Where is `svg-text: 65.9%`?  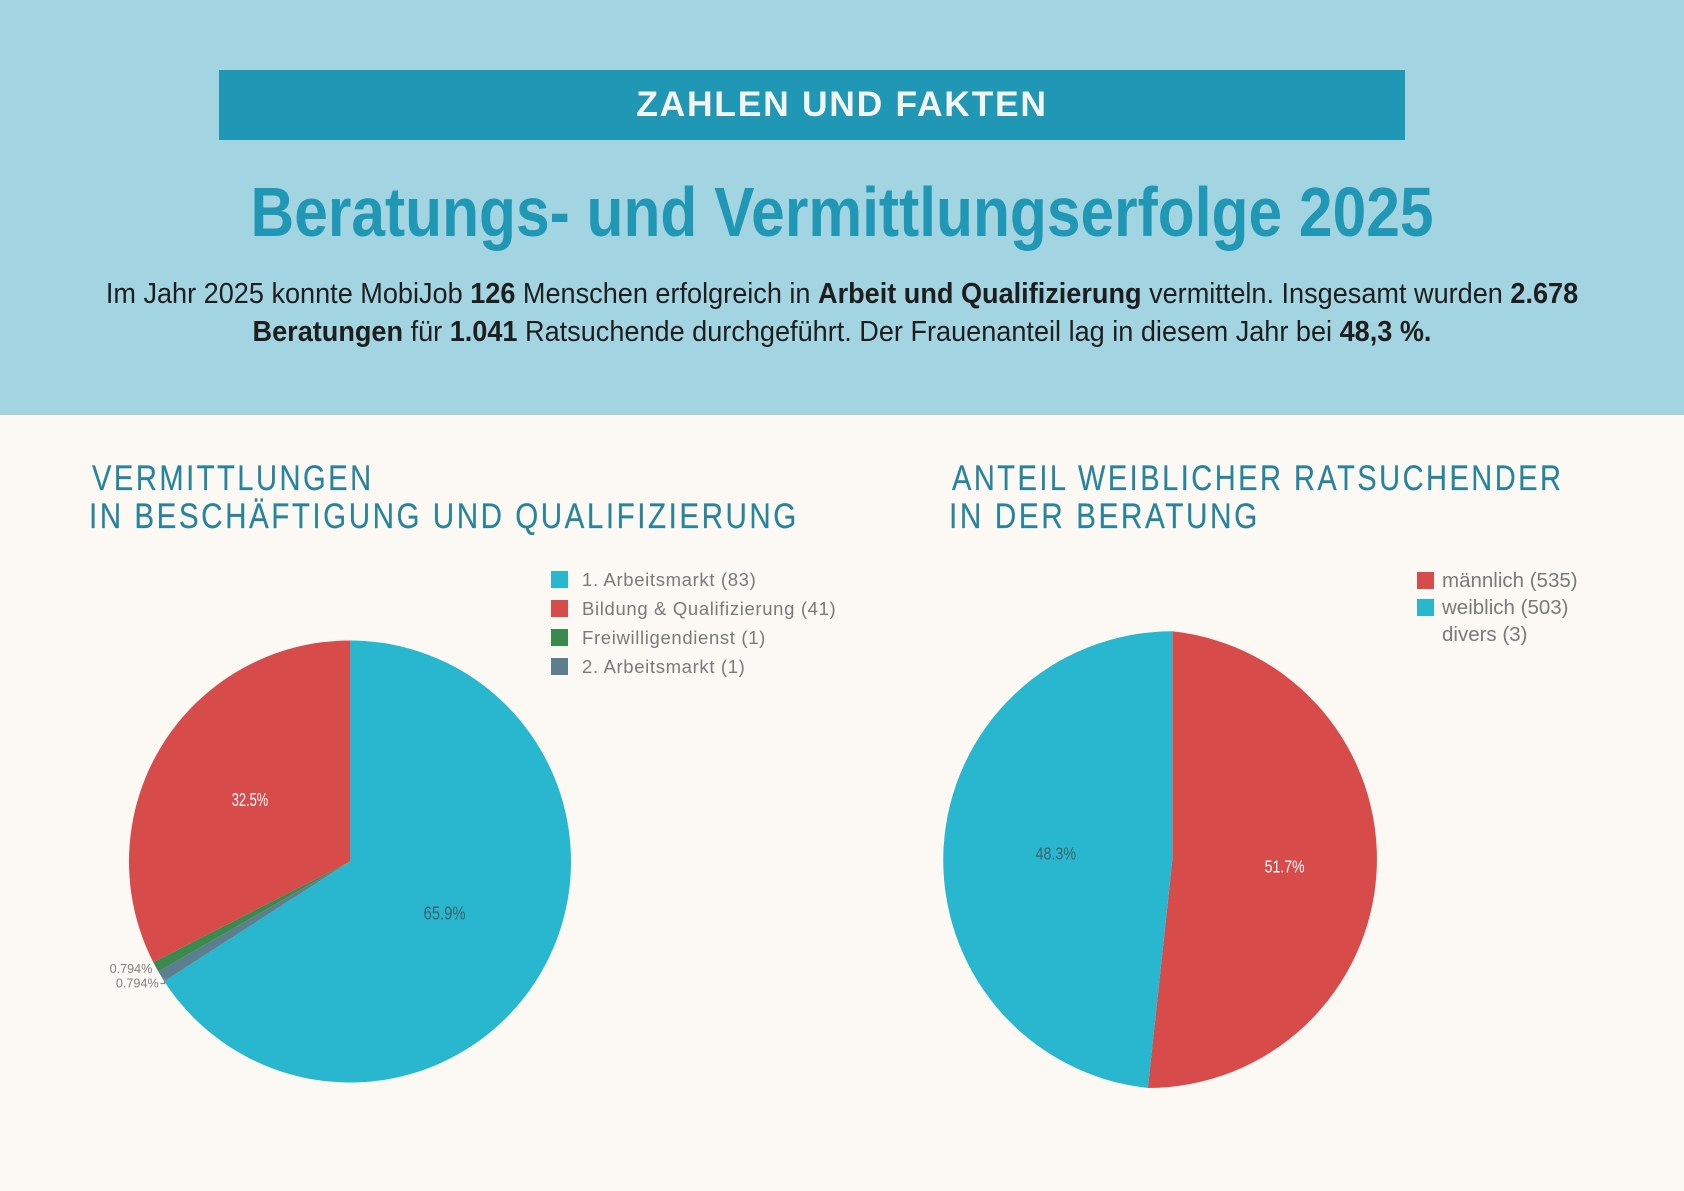 svg-text: 65.9% is located at coordinates (445, 913).